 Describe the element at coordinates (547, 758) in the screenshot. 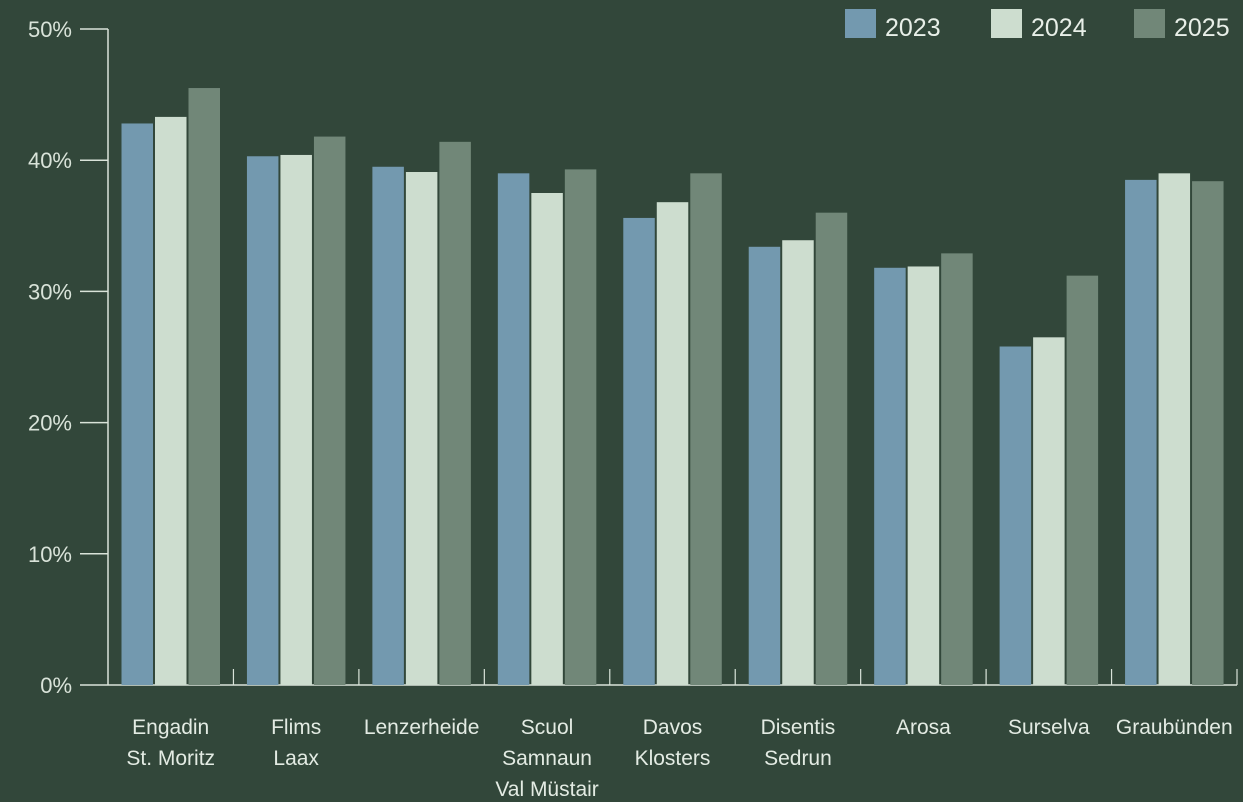

I see `x-category-label: Samnaun` at that location.